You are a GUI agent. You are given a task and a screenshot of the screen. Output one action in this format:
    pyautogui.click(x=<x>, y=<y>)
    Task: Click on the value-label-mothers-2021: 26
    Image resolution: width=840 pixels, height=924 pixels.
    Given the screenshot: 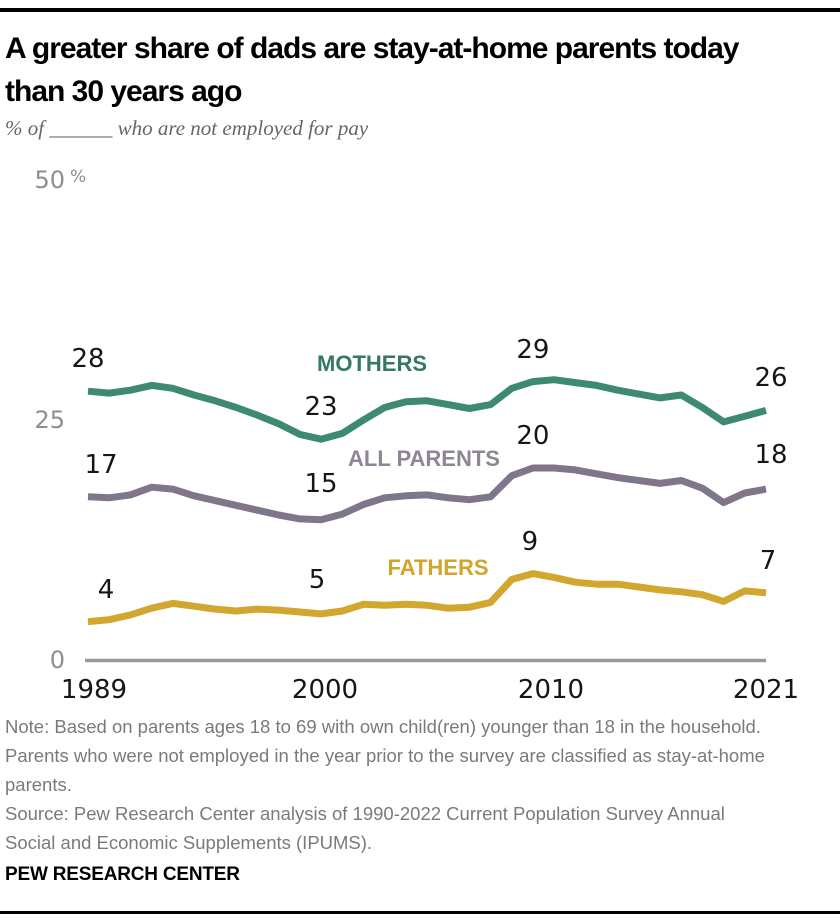 What is the action you would take?
    pyautogui.click(x=771, y=378)
    